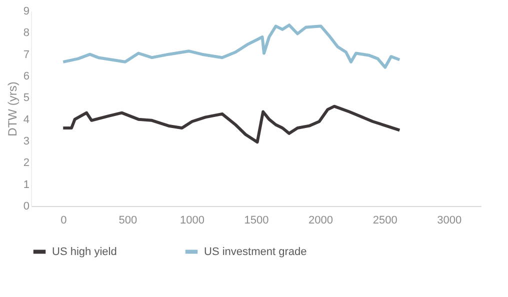 The height and width of the screenshot is (297, 508). I want to click on y-tick-label: 5, so click(26, 98).